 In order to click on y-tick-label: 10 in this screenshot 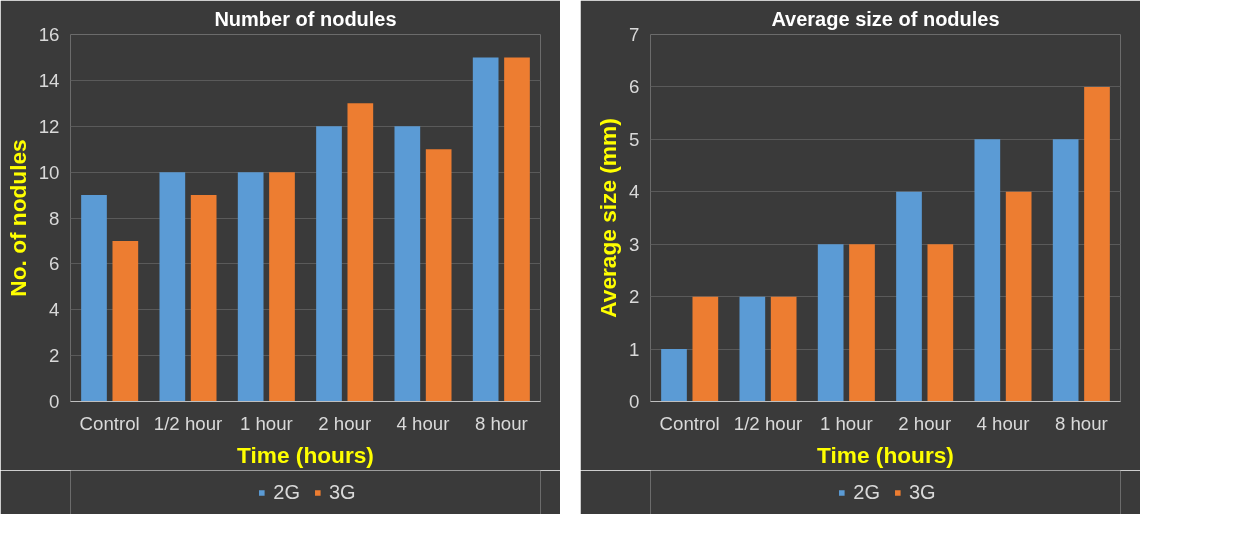, I will do `click(49, 172)`.